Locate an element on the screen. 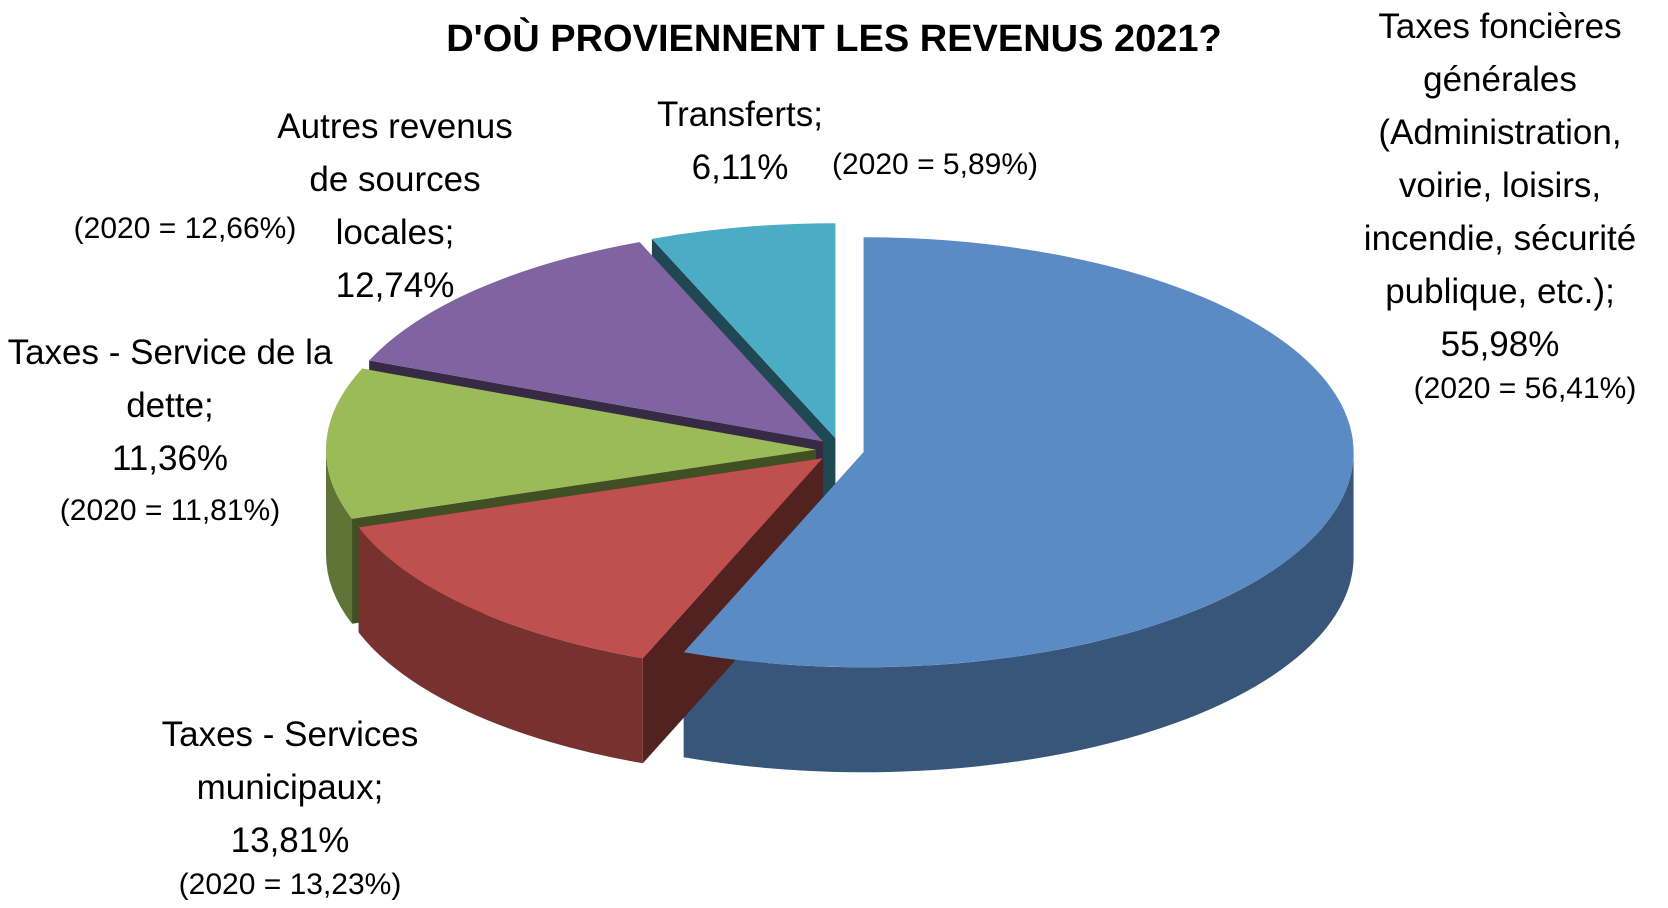 This screenshot has height=908, width=1668. slice-label: Taxes - Service de la dette; 11,36% is located at coordinates (170, 405).